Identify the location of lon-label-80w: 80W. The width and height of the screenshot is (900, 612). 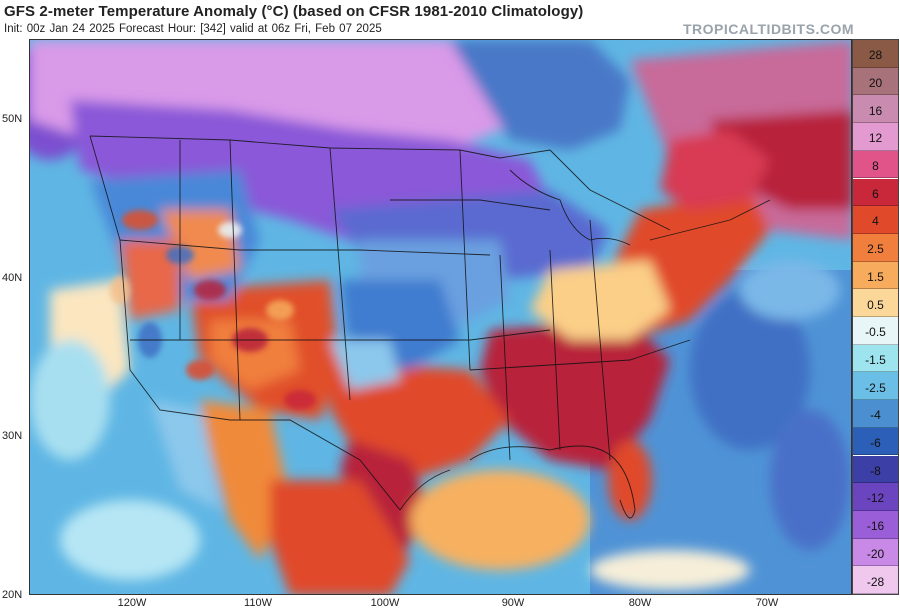
(640, 603).